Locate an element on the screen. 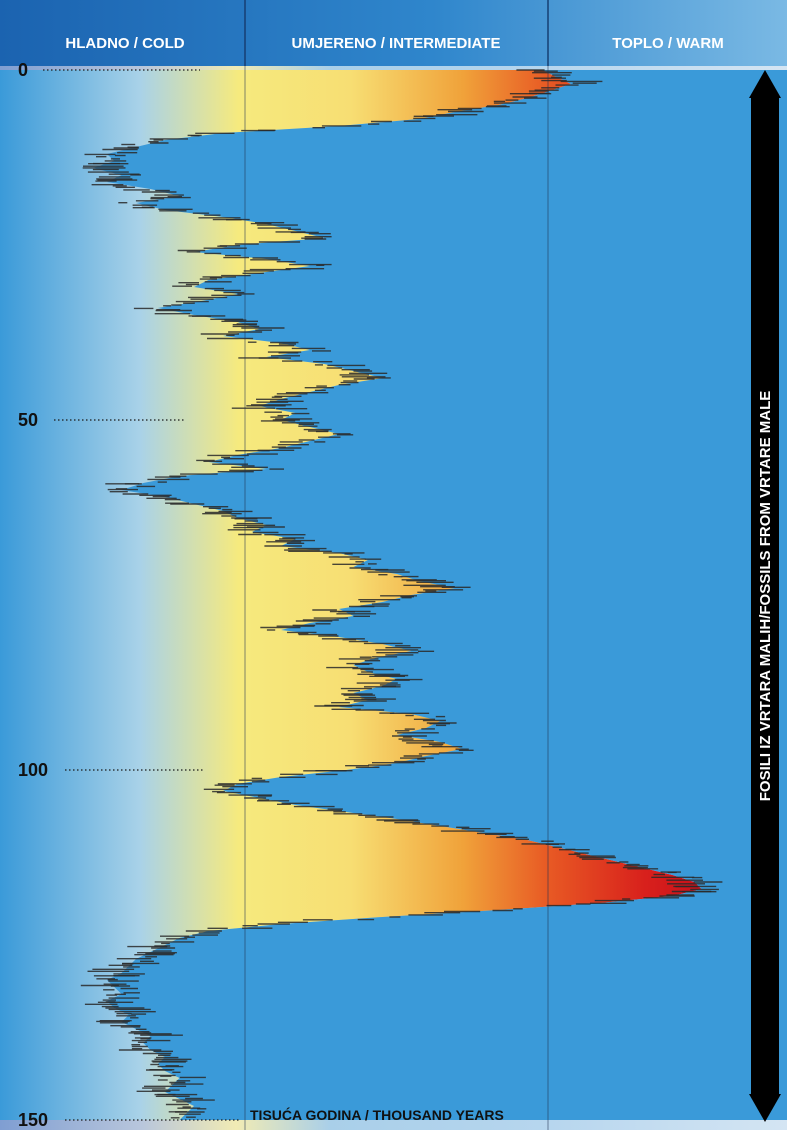 The image size is (787, 1130). x-unit-label: TISUĆA GODINA / THOUSAND YEARS is located at coordinates (377, 1114).